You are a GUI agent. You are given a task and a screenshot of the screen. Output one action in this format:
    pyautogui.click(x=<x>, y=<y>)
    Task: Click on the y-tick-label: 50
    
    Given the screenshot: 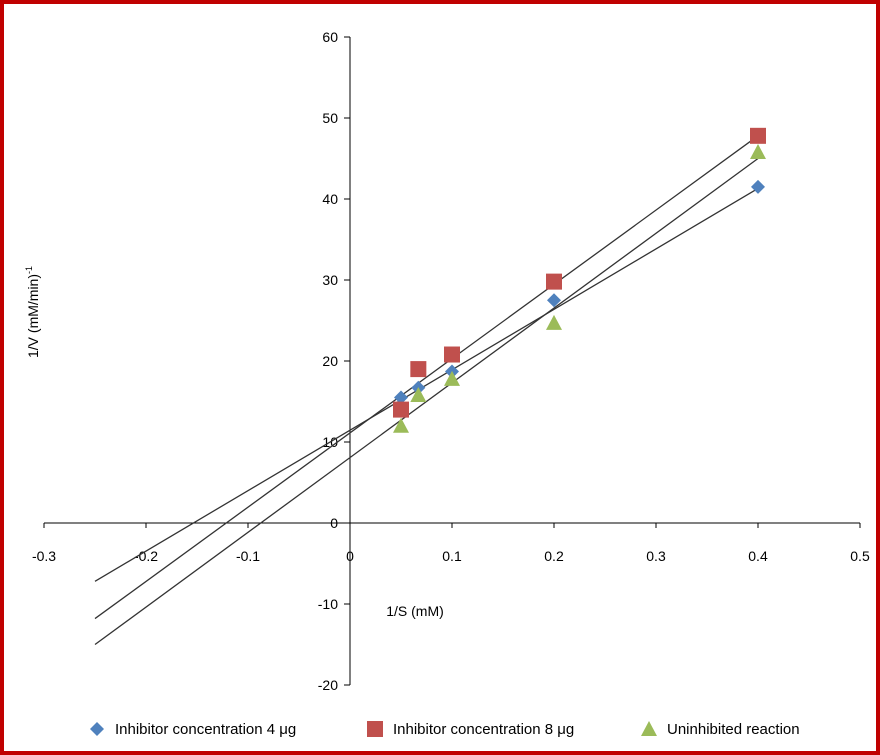 What is the action you would take?
    pyautogui.click(x=330, y=118)
    